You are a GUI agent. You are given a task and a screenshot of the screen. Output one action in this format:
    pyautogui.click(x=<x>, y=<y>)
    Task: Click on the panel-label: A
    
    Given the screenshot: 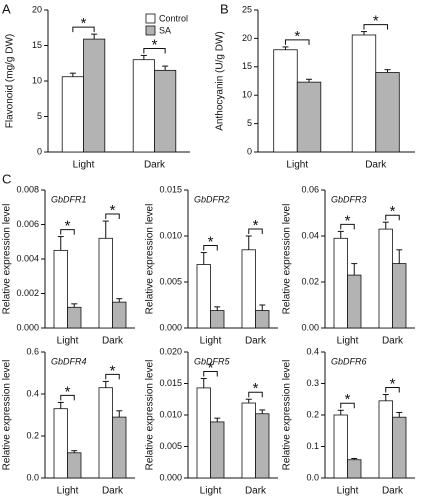 What is the action you would take?
    pyautogui.click(x=6, y=8)
    